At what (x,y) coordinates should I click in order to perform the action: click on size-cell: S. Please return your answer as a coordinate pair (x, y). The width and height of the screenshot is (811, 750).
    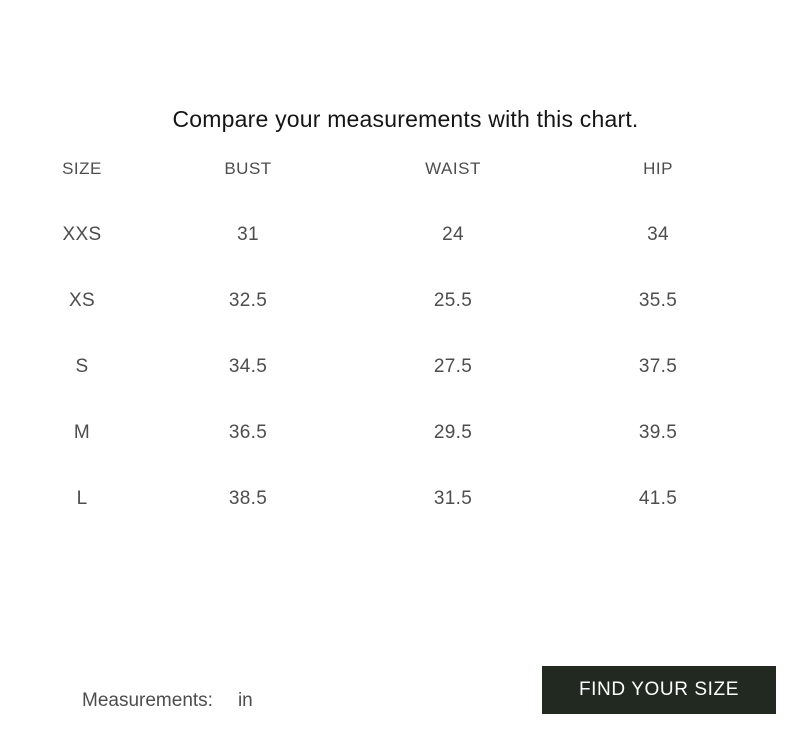
    Looking at the image, I should click on (82, 366).